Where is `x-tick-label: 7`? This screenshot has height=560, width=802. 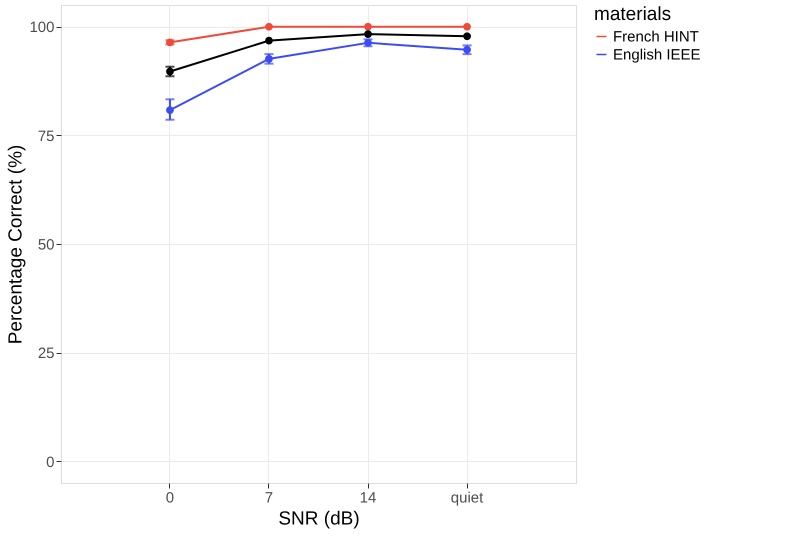 x-tick-label: 7 is located at coordinates (269, 498).